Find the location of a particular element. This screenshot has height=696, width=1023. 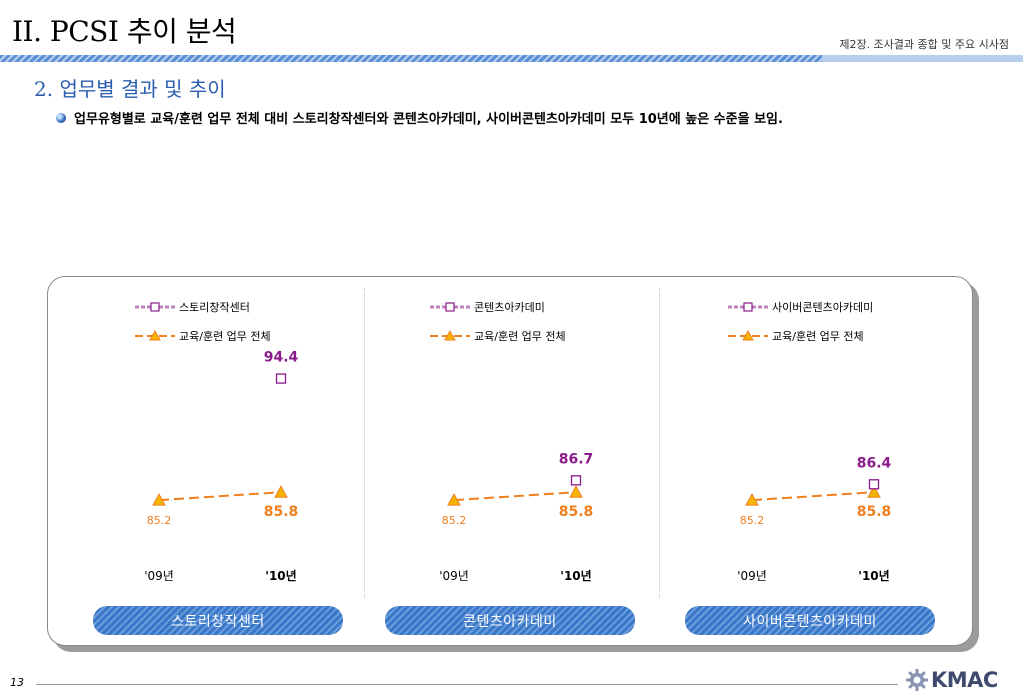

kmac-logo: KMAC is located at coordinates (951, 680).